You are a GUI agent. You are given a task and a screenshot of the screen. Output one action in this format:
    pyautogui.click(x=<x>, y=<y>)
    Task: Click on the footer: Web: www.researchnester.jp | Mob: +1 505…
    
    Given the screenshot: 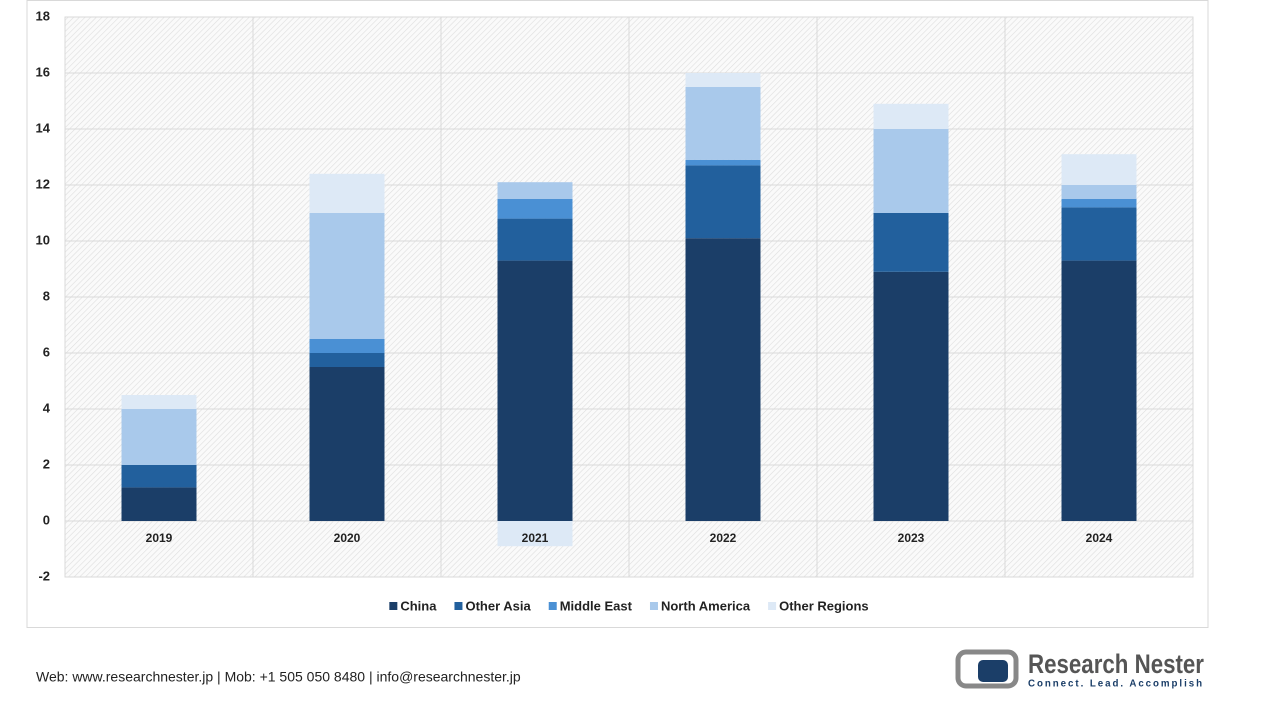 What is the action you would take?
    pyautogui.click(x=278, y=677)
    